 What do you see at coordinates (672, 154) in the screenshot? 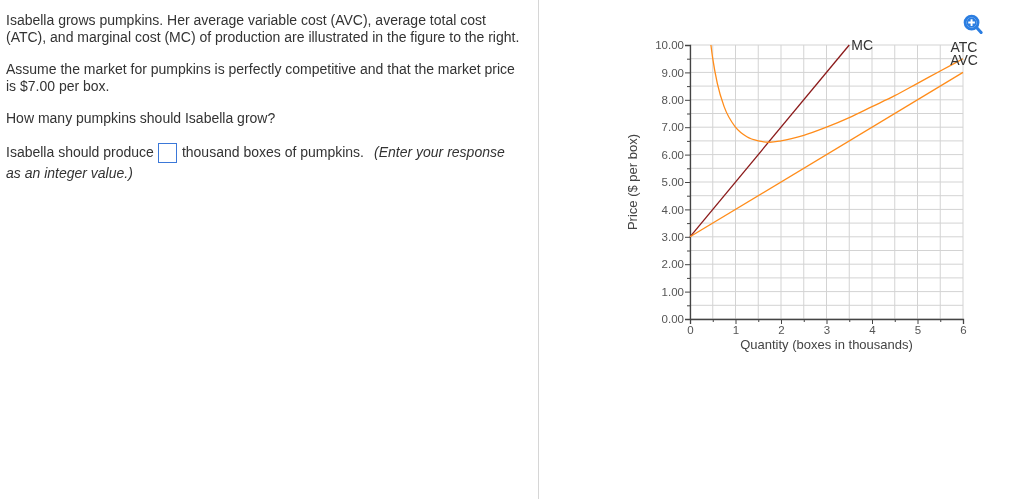
I see `y-tick-label: 6.00` at bounding box center [672, 154].